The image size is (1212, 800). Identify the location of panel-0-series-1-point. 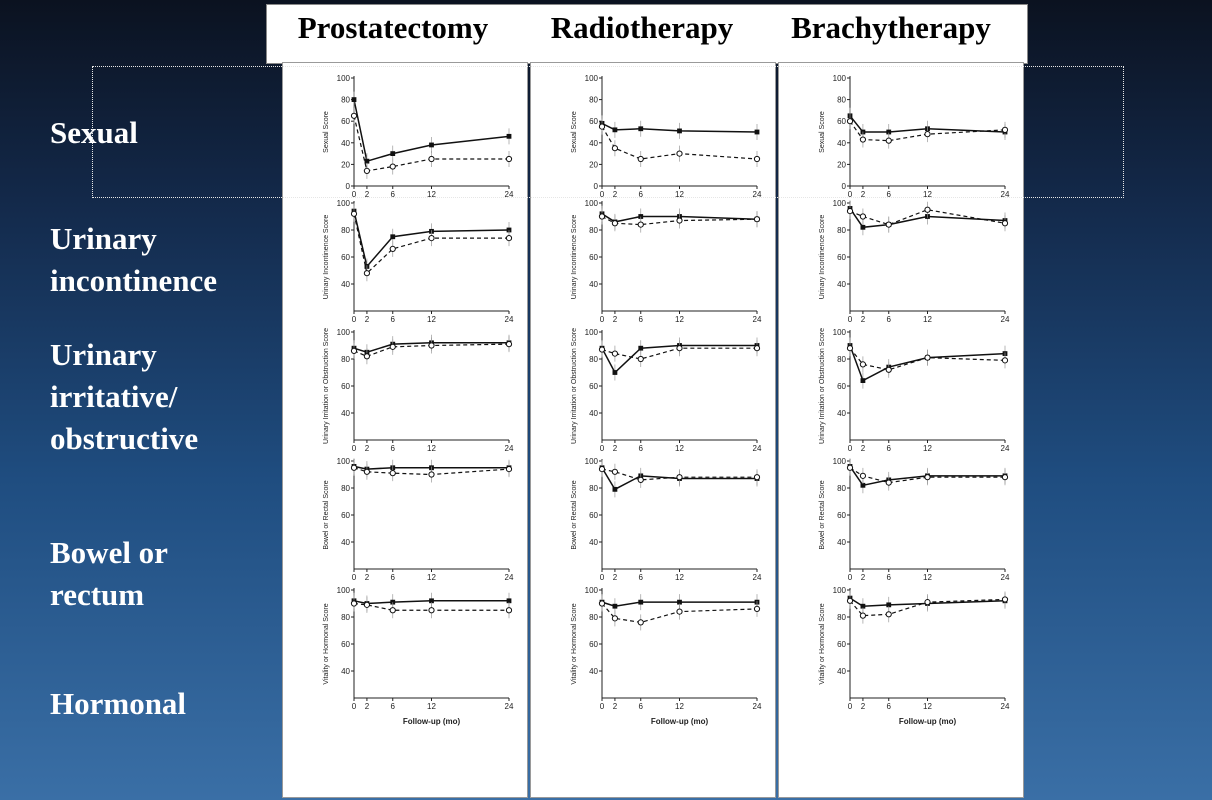
(354, 115).